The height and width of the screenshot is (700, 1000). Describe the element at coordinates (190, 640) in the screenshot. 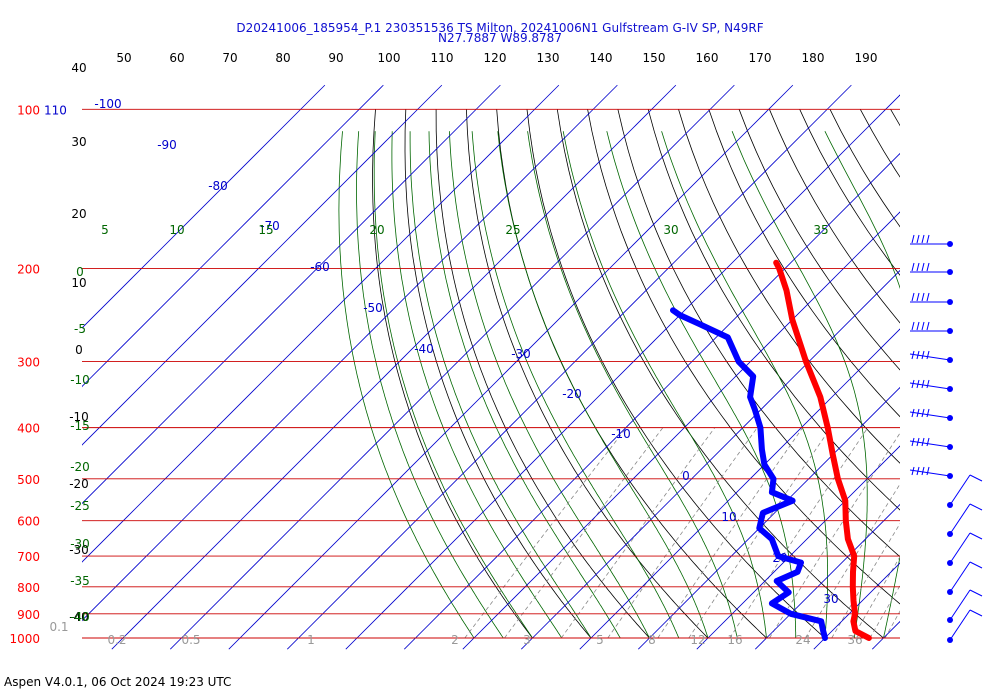

I see `mixing-ratio-label: 0.5` at that location.